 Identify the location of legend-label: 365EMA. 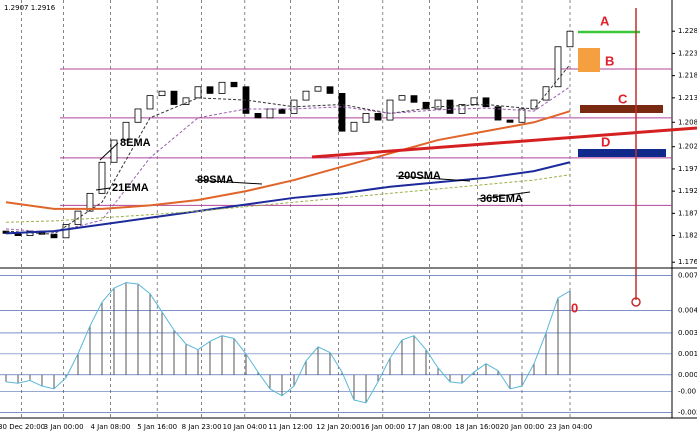
(501, 199).